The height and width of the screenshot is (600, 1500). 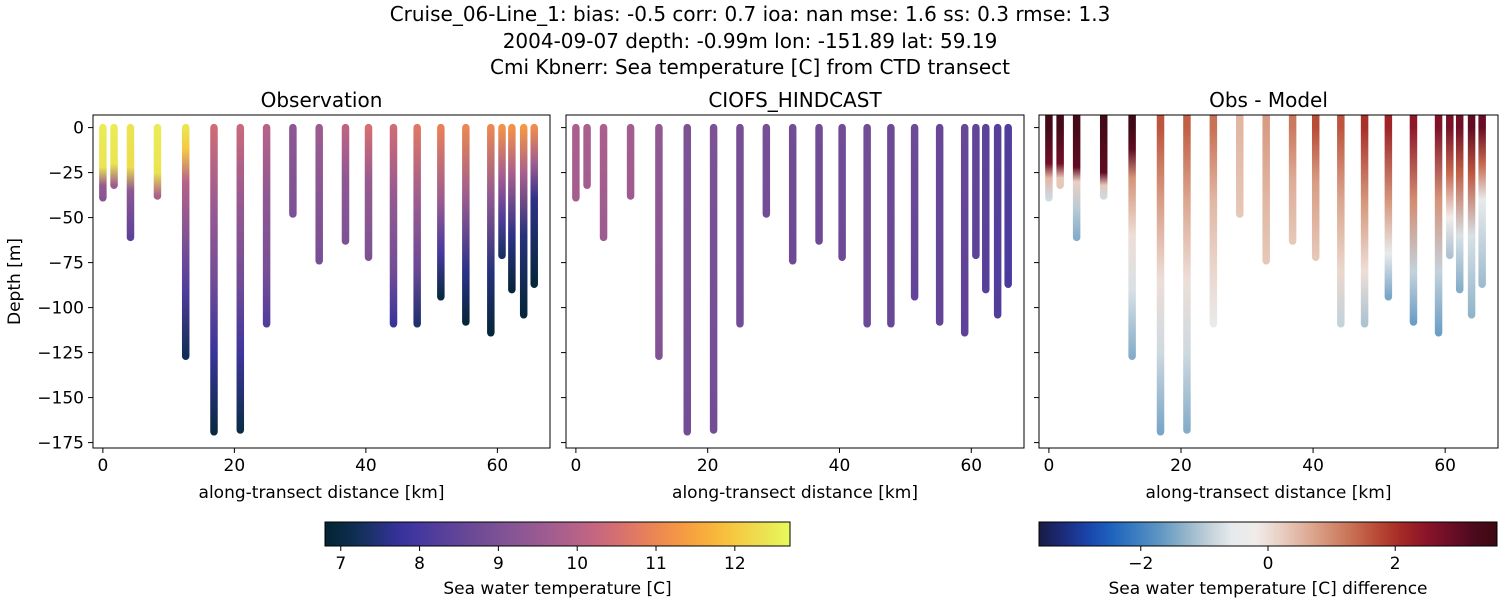 I want to click on xtick-label-model-20: 20, so click(x=708, y=466).